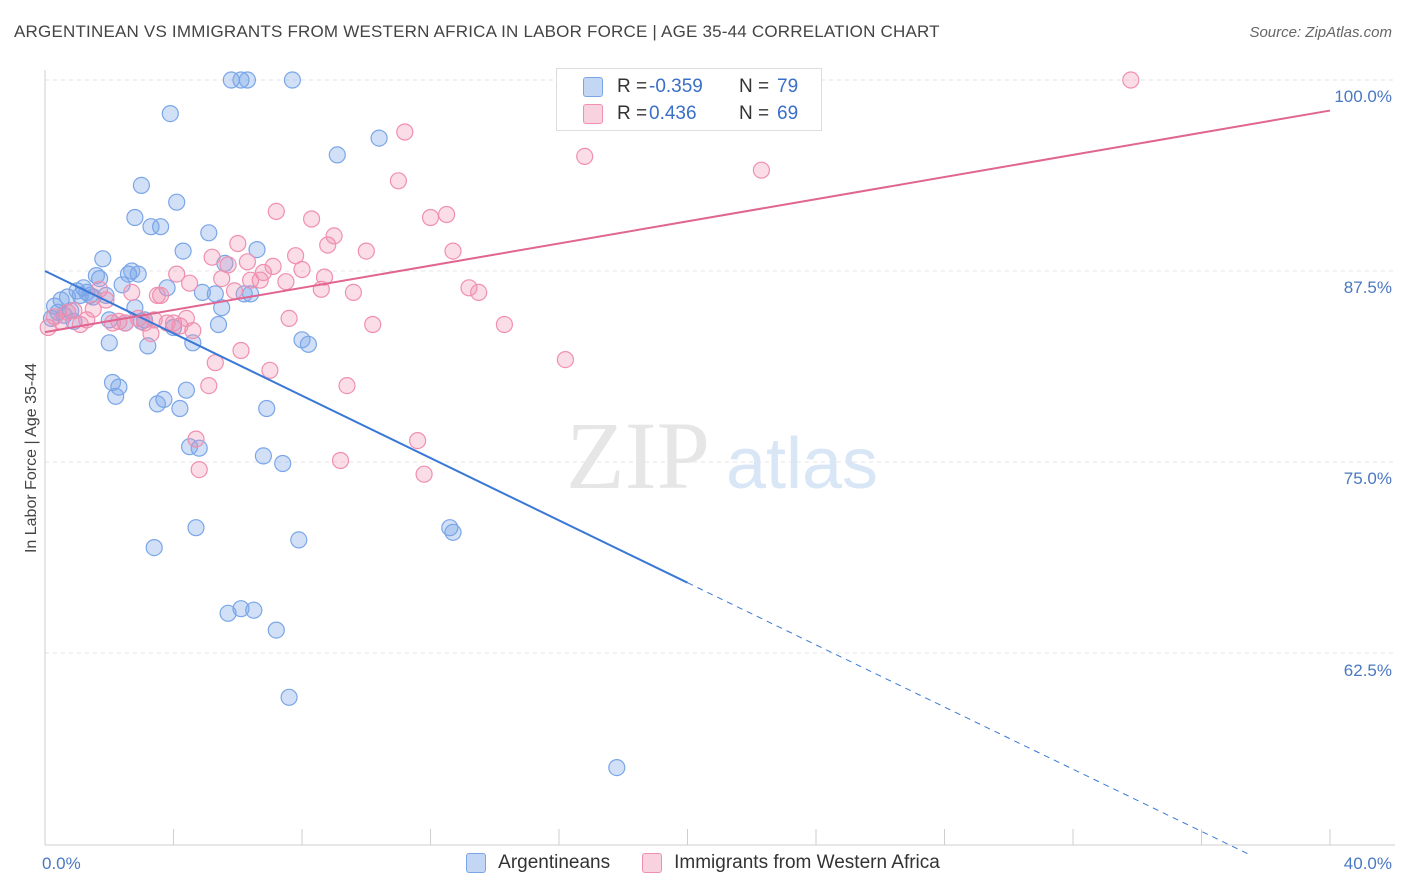 The height and width of the screenshot is (892, 1406). Describe the element at coordinates (1367, 670) in the screenshot. I see `y-tick-62-5: 62.5%` at that location.